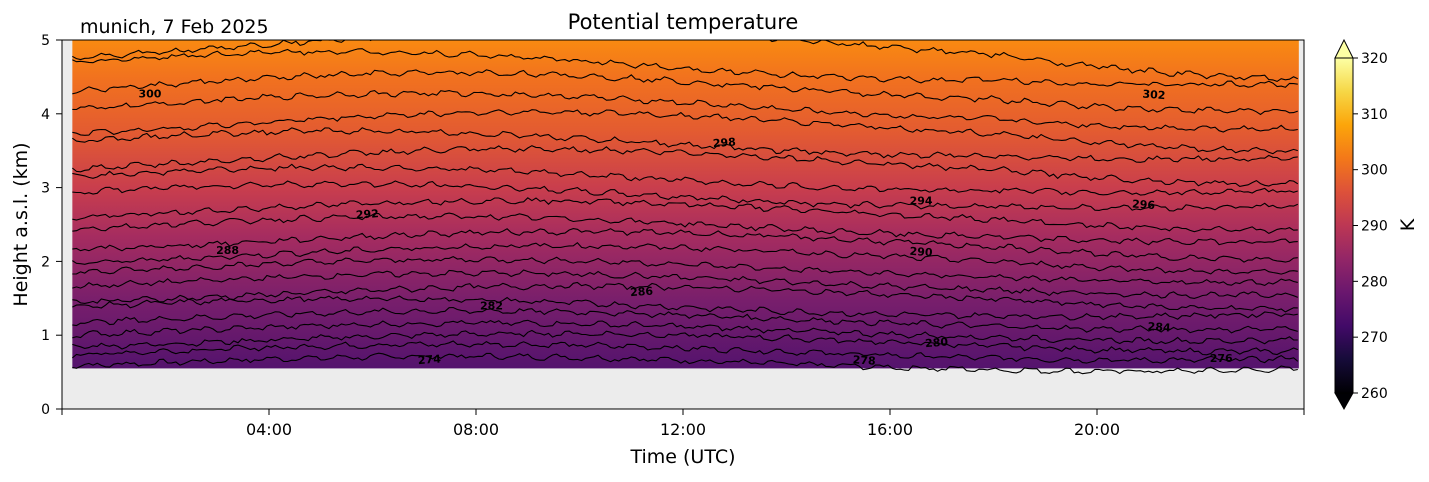 This screenshot has height=482, width=1429. Describe the element at coordinates (1374, 282) in the screenshot. I see `colorbar-tick-label: 280` at that location.